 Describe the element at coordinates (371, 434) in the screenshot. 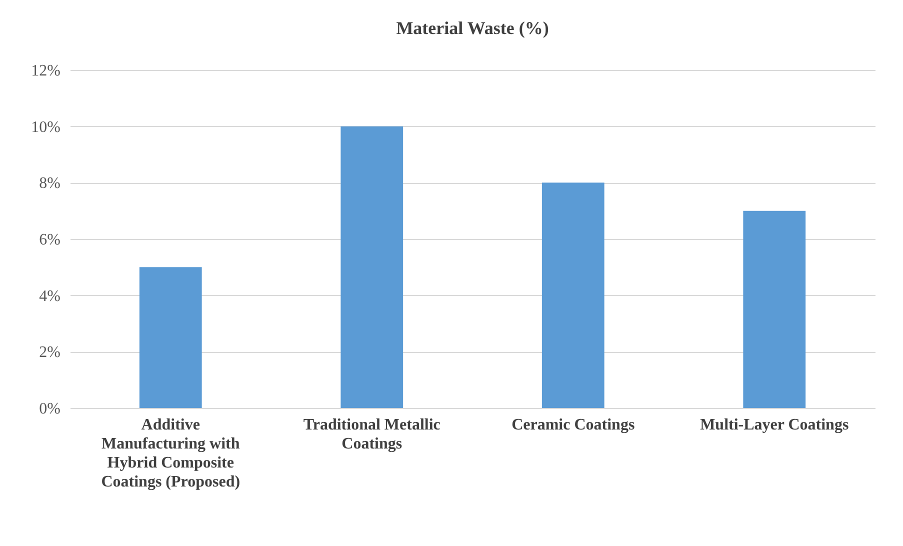

I see `x-tick-label: Traditional Metallic Coatings` at that location.